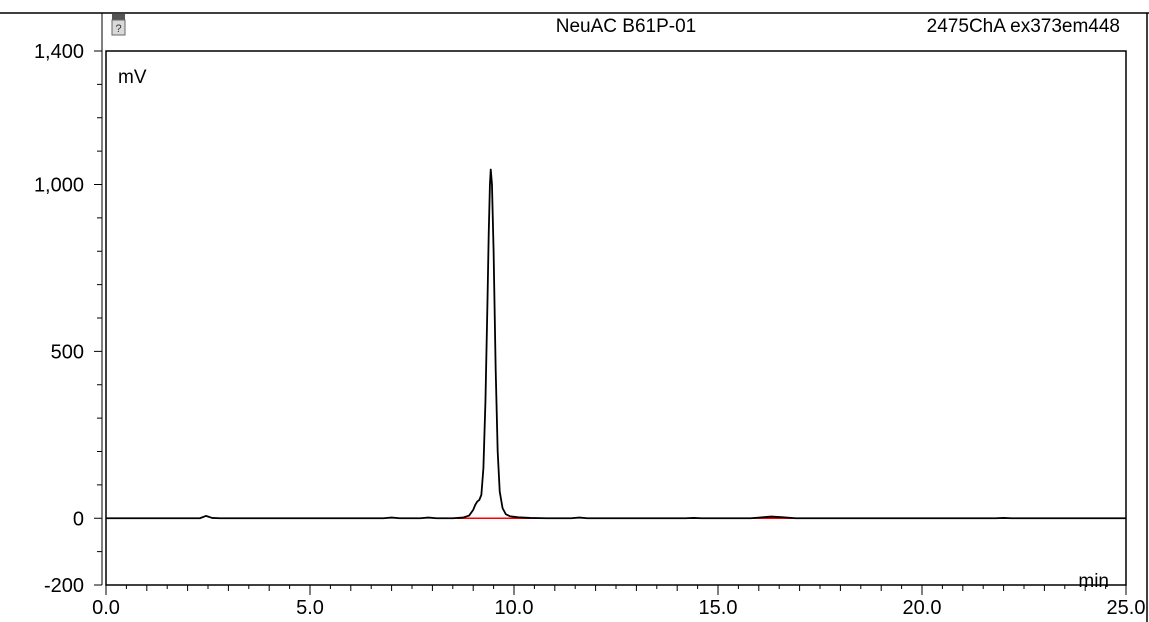  Describe the element at coordinates (1126, 608) in the screenshot. I see `x-tick-label: 25.0` at that location.